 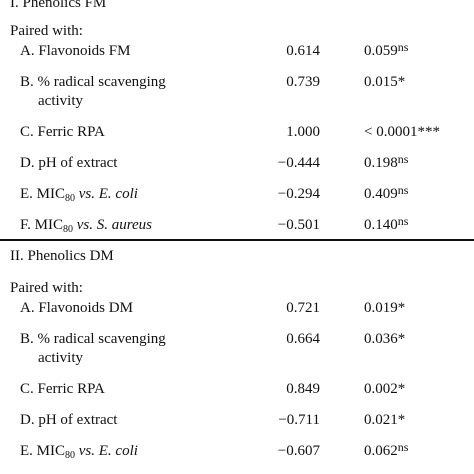 I want to click on s2-row-b-r: 0.664, so click(x=303, y=339).